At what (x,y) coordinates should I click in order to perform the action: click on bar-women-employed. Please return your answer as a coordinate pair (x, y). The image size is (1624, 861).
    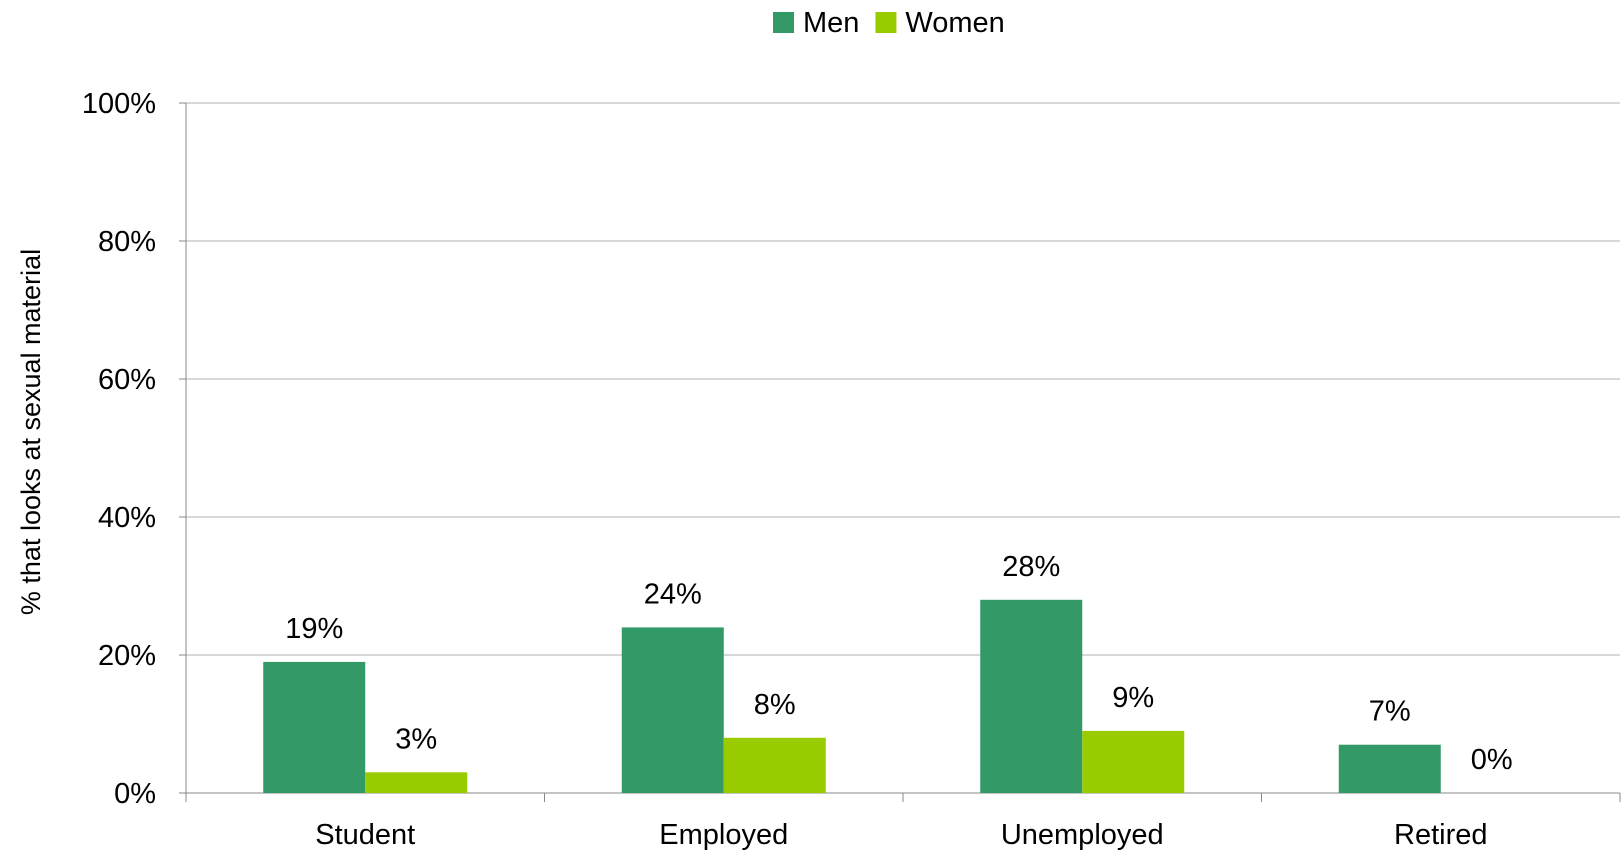
    Looking at the image, I should click on (774, 765).